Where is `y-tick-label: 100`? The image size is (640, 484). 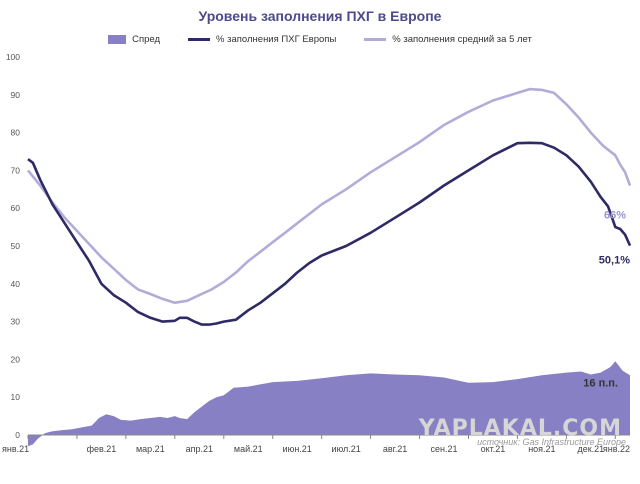 y-tick-label: 100 is located at coordinates (13, 57).